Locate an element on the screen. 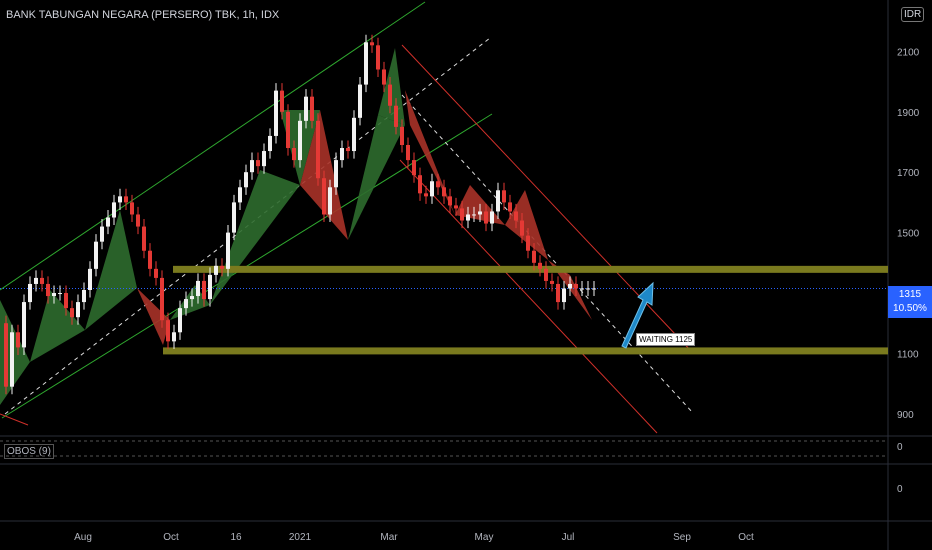 This screenshot has width=932, height=550. currency-badge: IDR is located at coordinates (913, 14).